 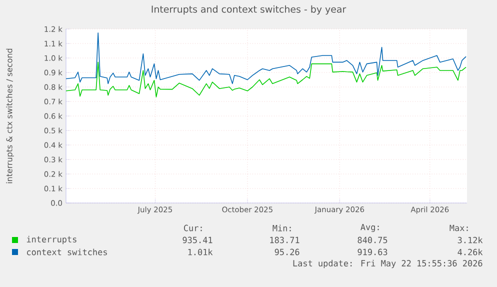 What do you see at coordinates (373, 240) in the screenshot?
I see `text: 840.75` at bounding box center [373, 240].